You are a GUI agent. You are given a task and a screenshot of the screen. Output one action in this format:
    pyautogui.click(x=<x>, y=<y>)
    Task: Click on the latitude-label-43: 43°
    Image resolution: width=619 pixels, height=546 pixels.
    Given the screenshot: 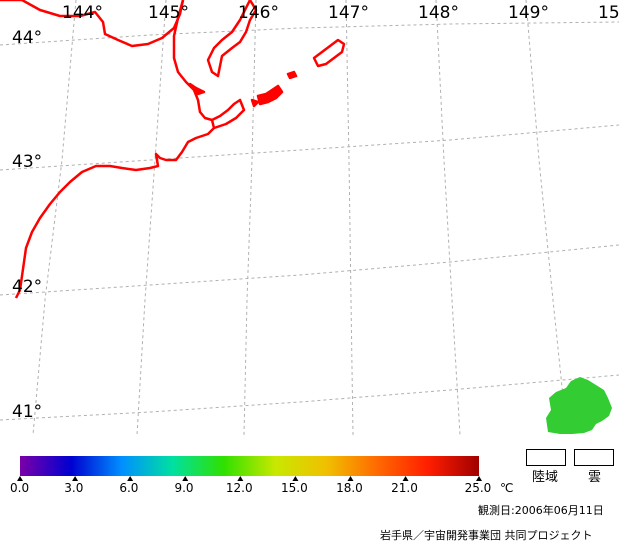 What is the action you would take?
    pyautogui.click(x=27, y=162)
    